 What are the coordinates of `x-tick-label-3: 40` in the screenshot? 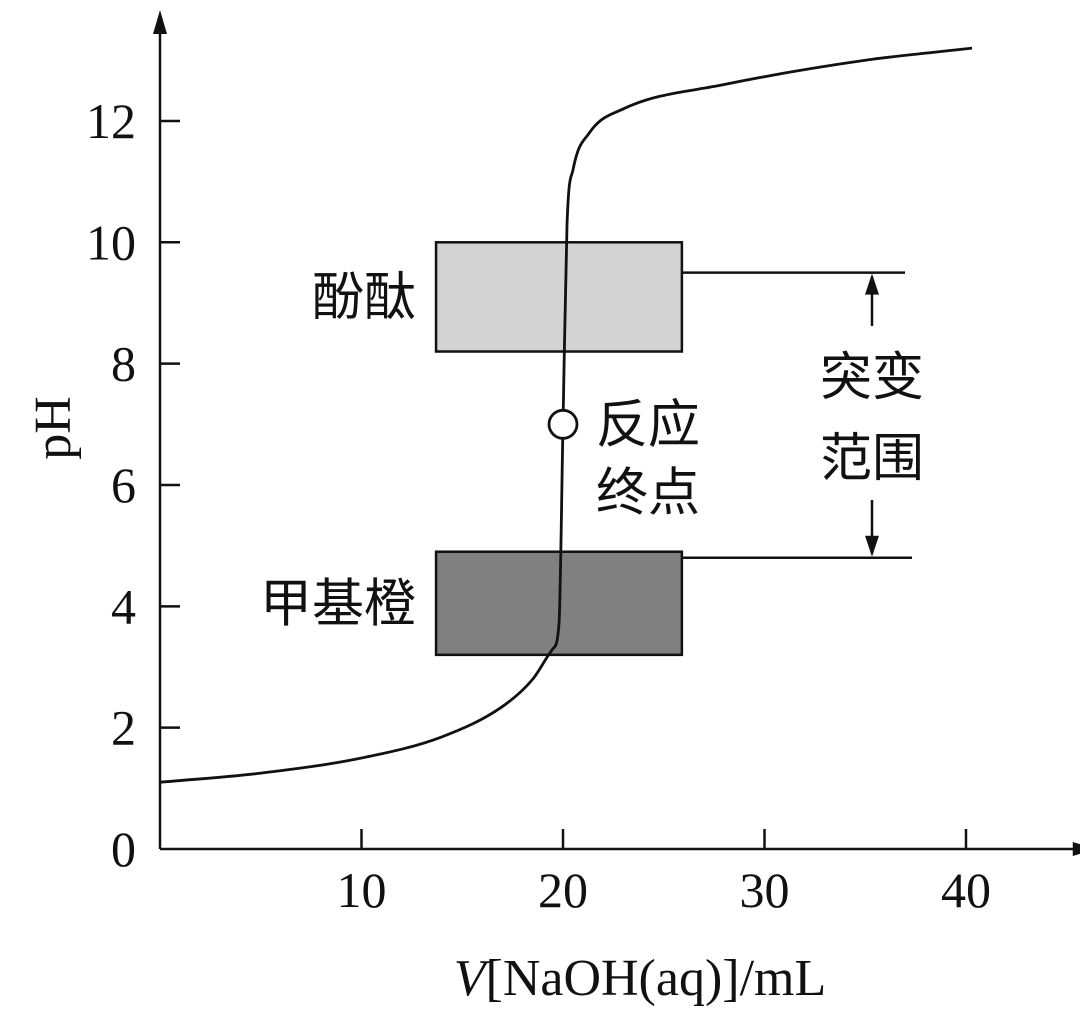 It's located at (966, 890).